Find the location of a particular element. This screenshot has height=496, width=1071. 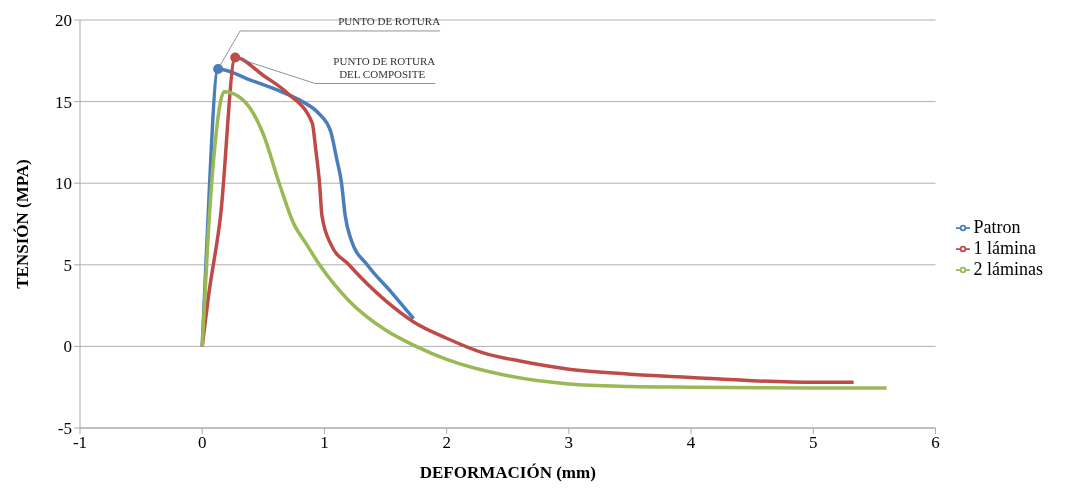

x-tick-label: 5 is located at coordinates (813, 443).